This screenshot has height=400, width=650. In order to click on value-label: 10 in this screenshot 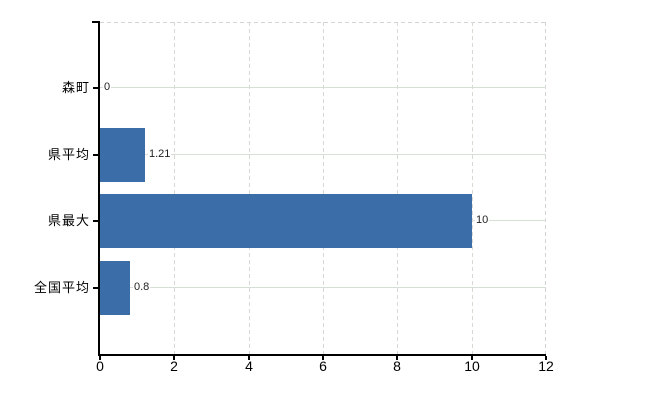, I will do `click(482, 220)`.